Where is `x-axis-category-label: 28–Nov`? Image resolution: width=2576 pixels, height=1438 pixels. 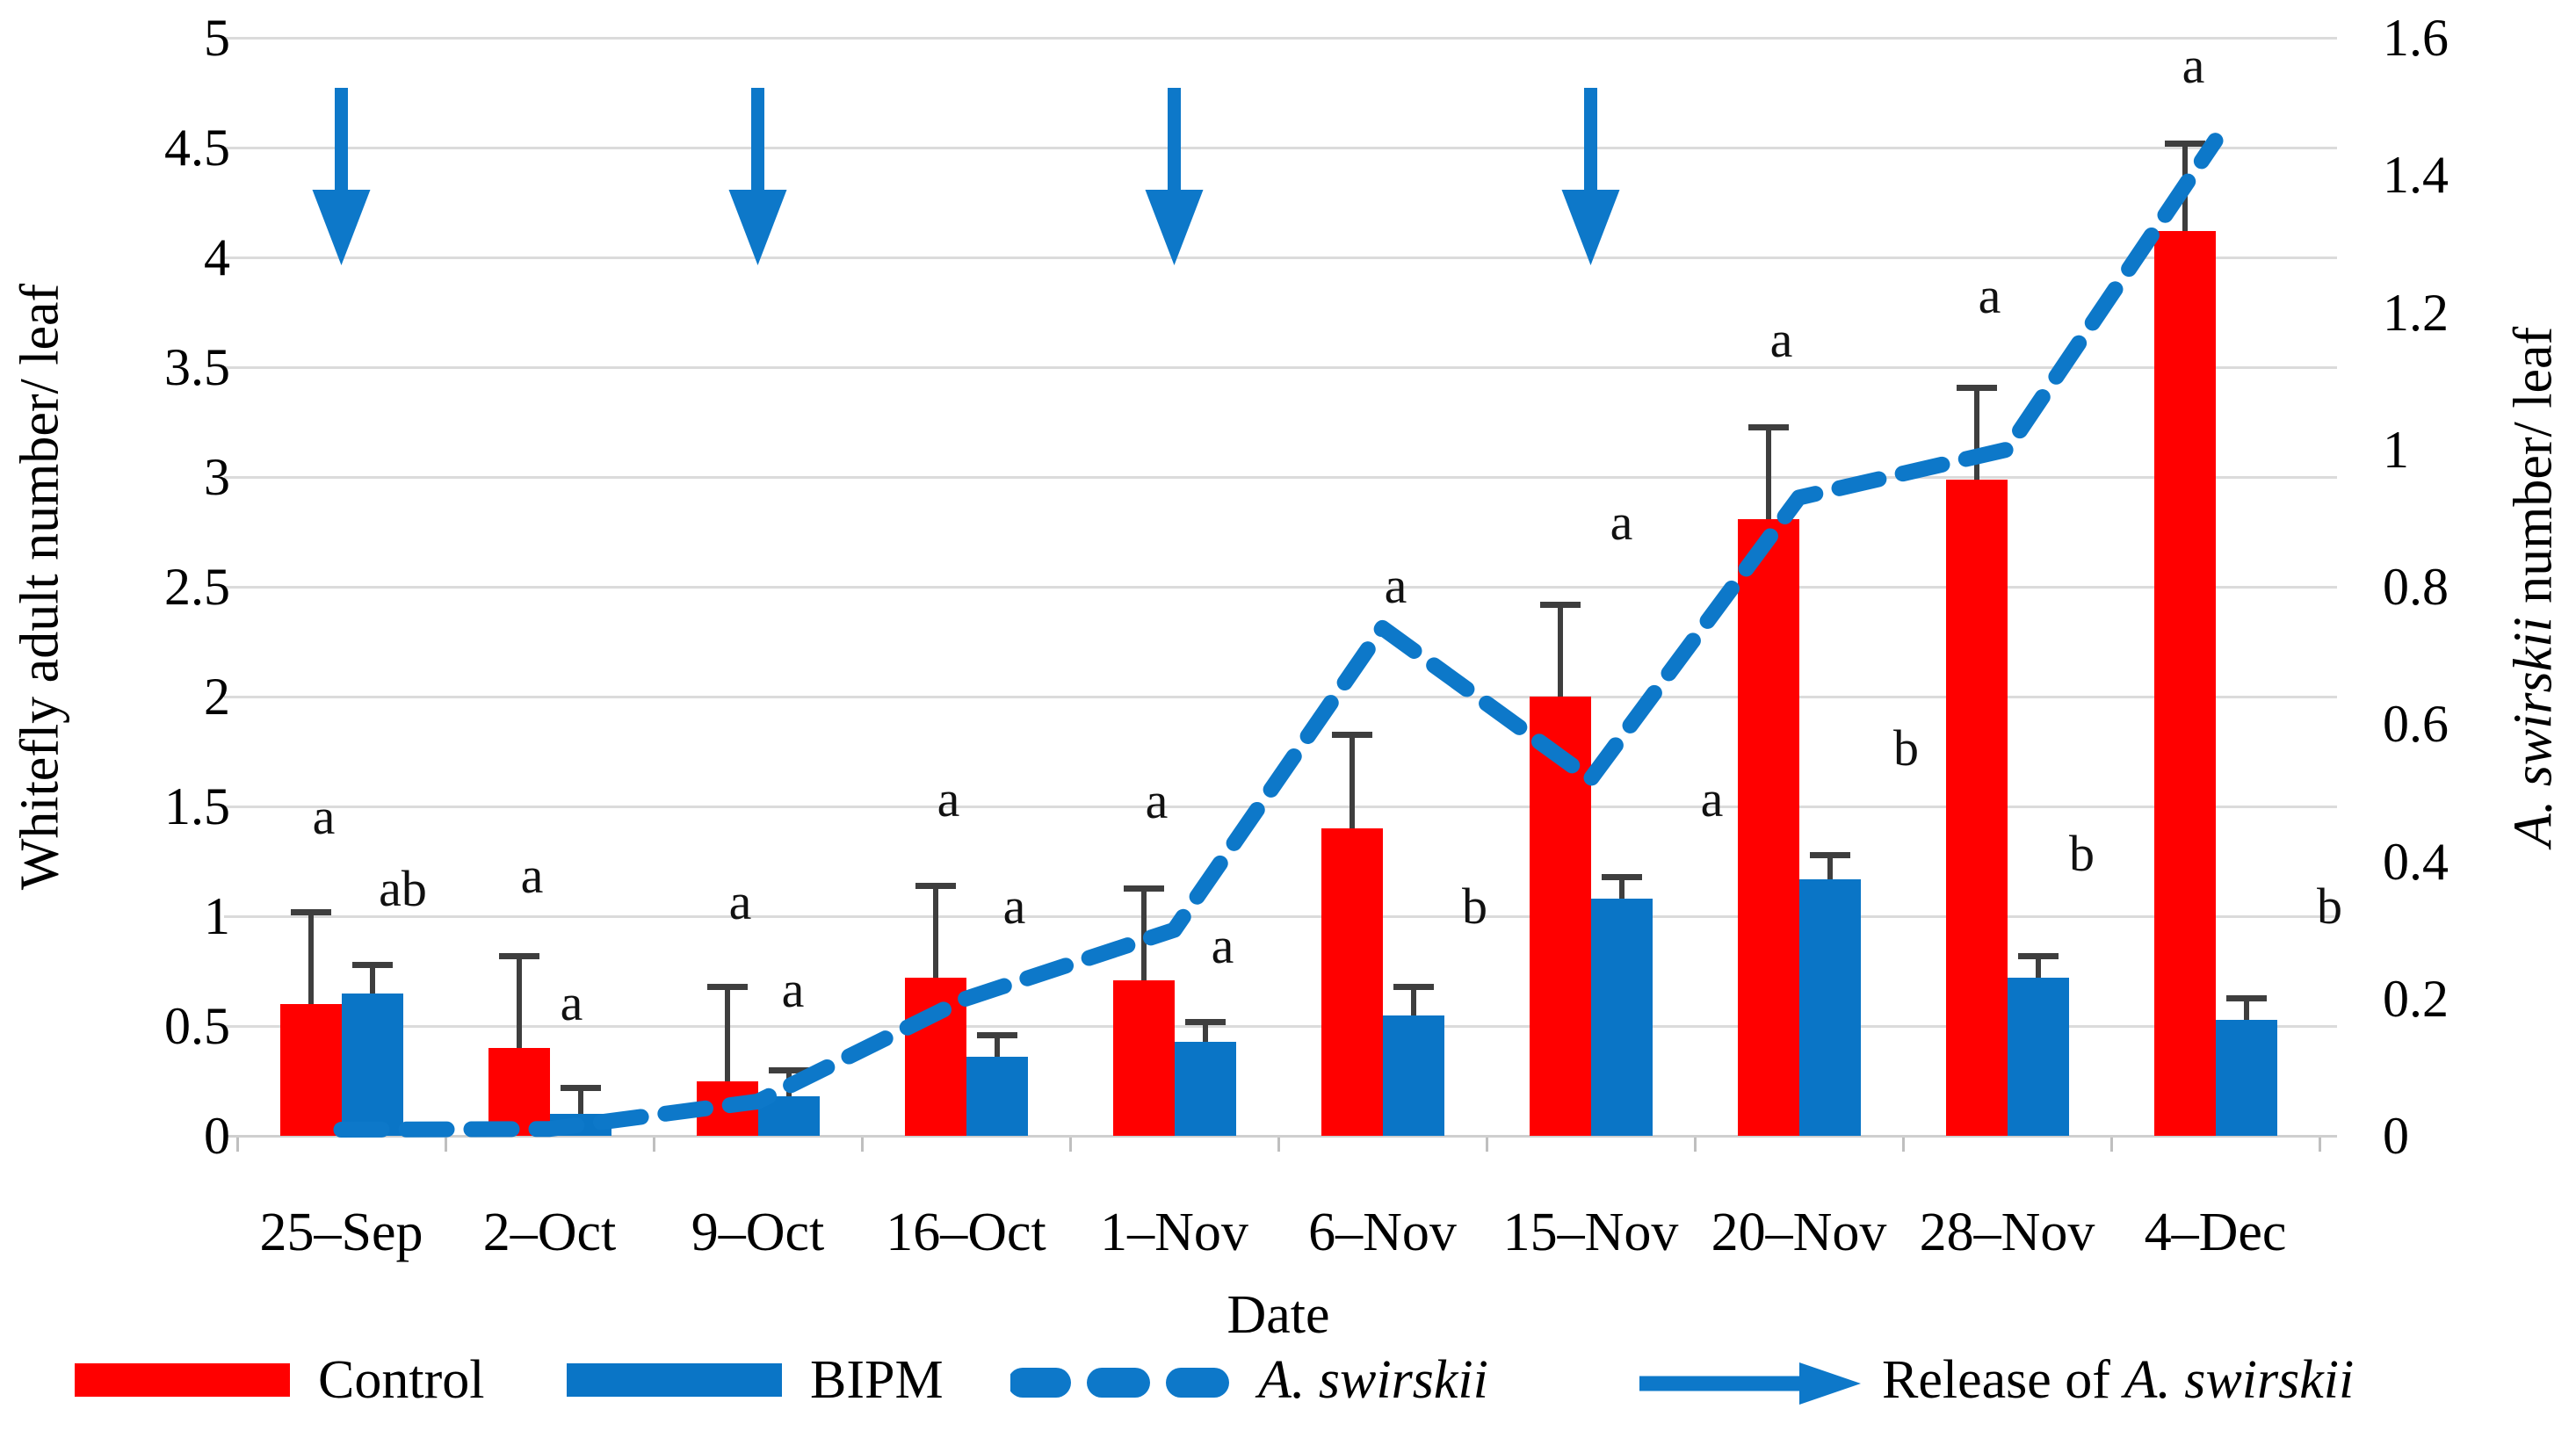
x-axis-category-label: 28–Nov is located at coordinates (2007, 1232).